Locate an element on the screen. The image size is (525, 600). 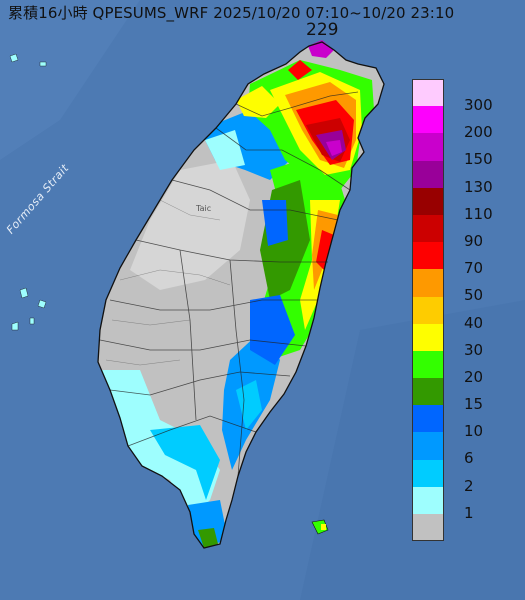
legend-item: 70 is located at coordinates (463, 259).